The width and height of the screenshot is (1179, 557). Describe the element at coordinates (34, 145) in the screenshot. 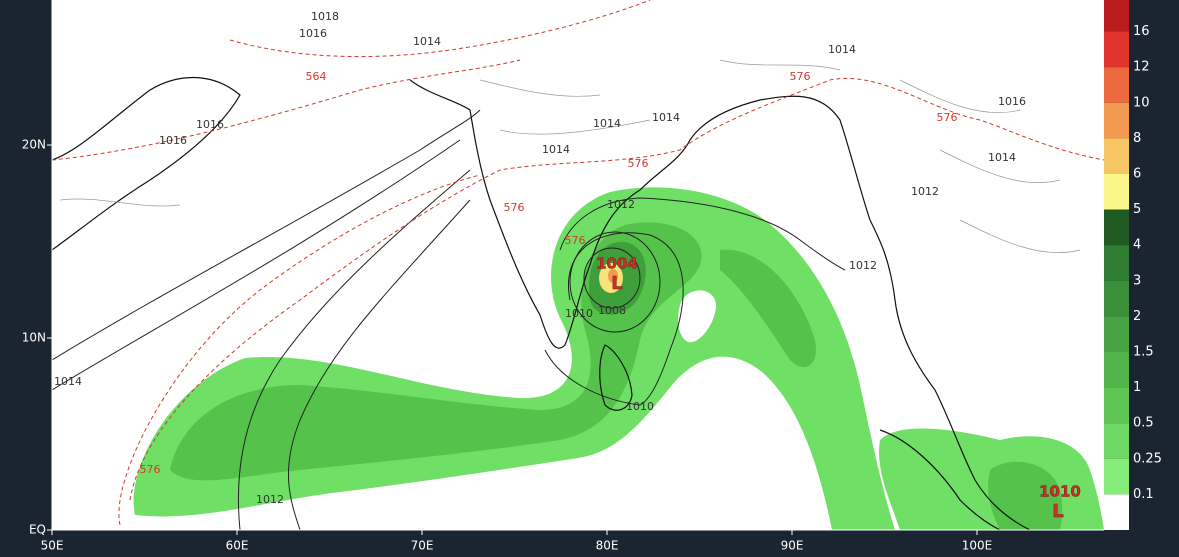

I see `lat-label: 20N` at that location.